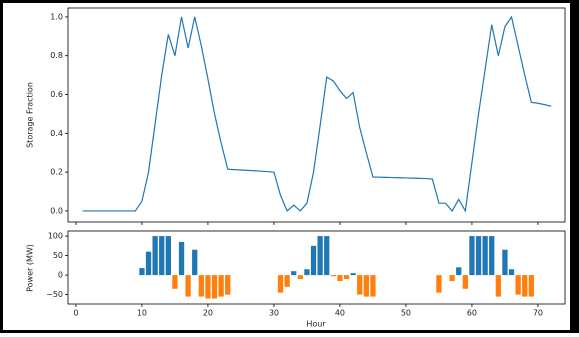 The image size is (579, 337). I want to click on y-tick-label: 0, so click(60, 275).